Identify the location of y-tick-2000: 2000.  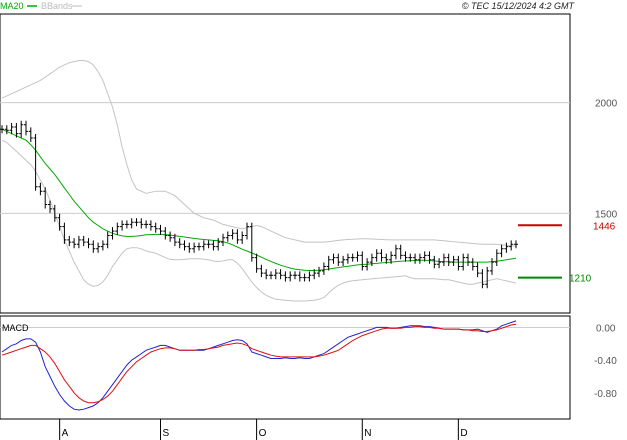
(606, 104).